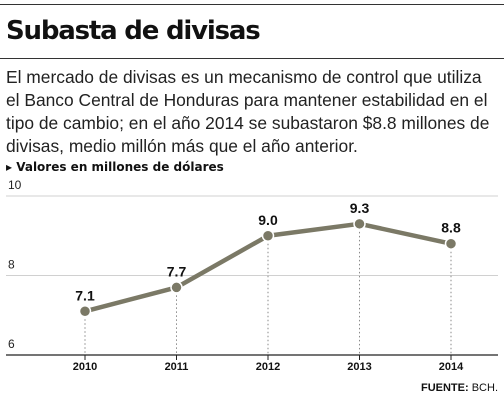 This screenshot has height=400, width=504. Describe the element at coordinates (360, 208) in the screenshot. I see `data-label-2013: 9.3` at that location.